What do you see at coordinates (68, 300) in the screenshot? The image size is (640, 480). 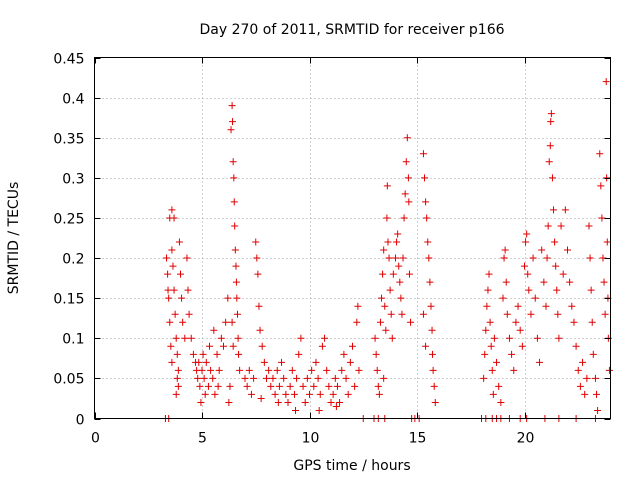 I see `y-tick-label: 0.15` at bounding box center [68, 300].